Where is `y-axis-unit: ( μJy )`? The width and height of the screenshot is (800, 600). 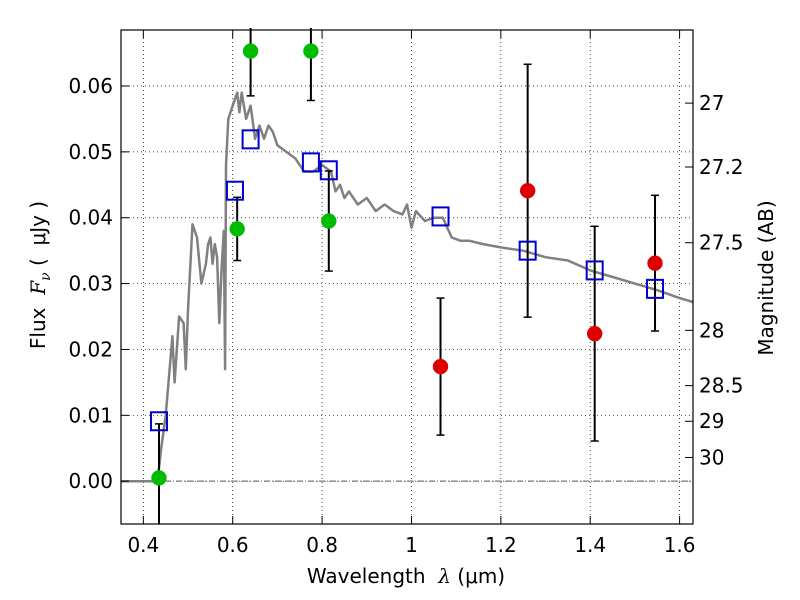
y-axis-unit: ( μJy ) is located at coordinates (38, 237).